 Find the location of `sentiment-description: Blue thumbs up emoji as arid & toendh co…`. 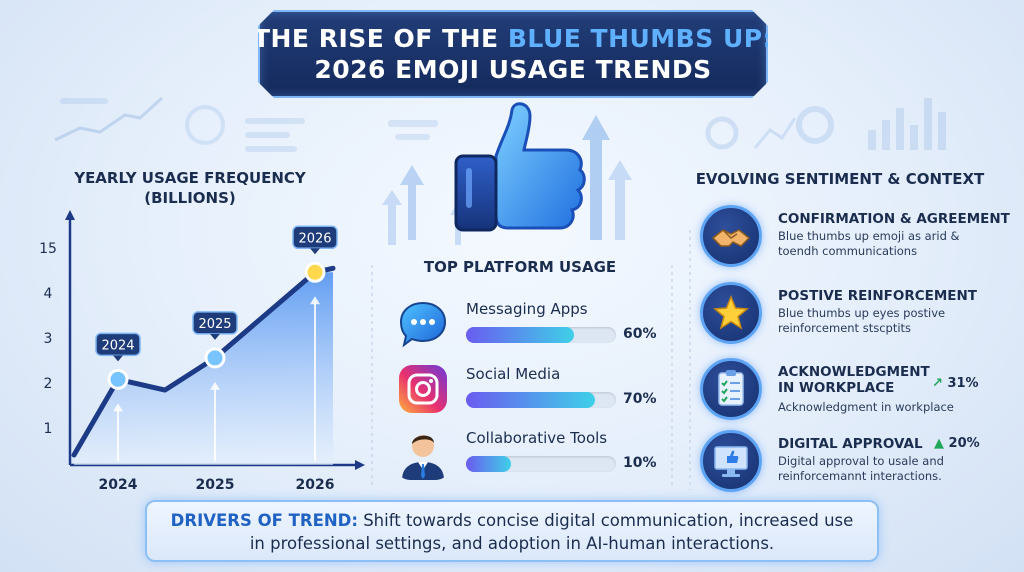

sentiment-description: Blue thumbs up emoji as arid & toendh co… is located at coordinates (893, 244).